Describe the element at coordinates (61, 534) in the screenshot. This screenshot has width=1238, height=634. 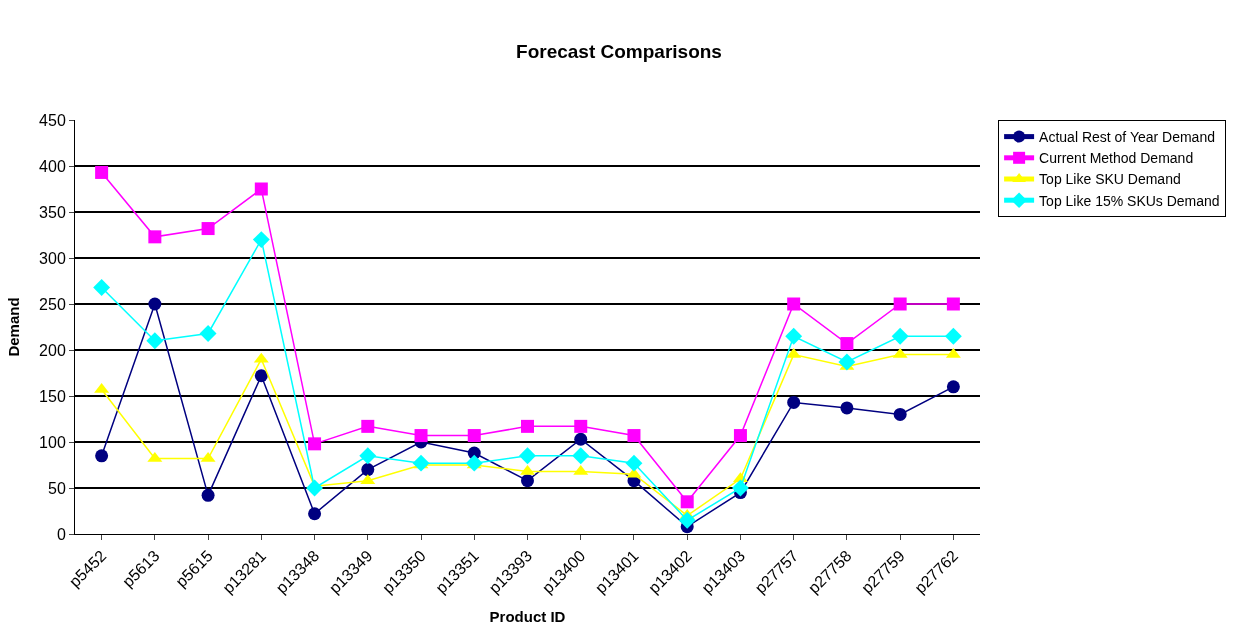
I see `y-tick-label: 0` at that location.